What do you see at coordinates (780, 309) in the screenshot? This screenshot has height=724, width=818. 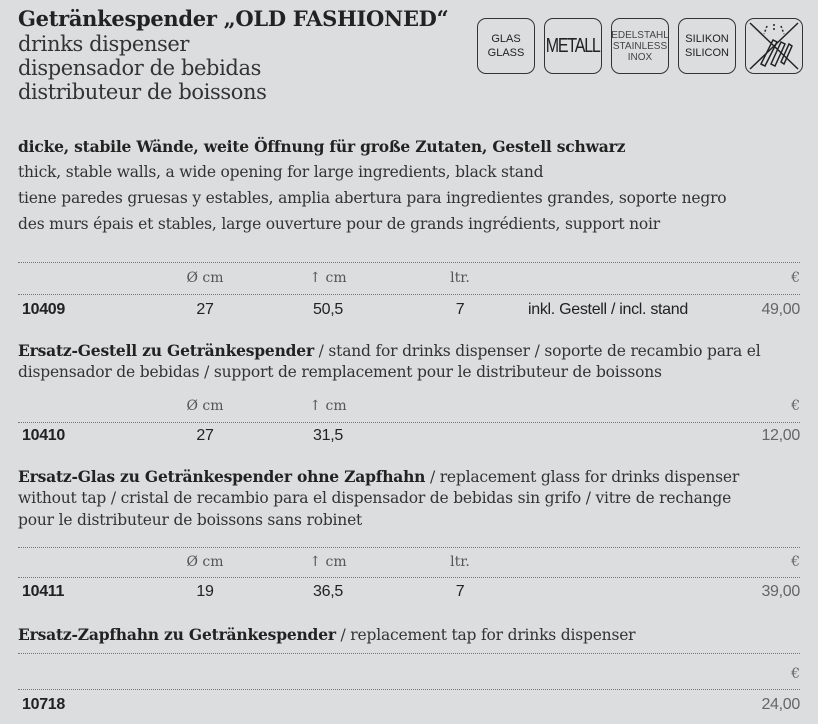 I see `price: 49,00` at bounding box center [780, 309].